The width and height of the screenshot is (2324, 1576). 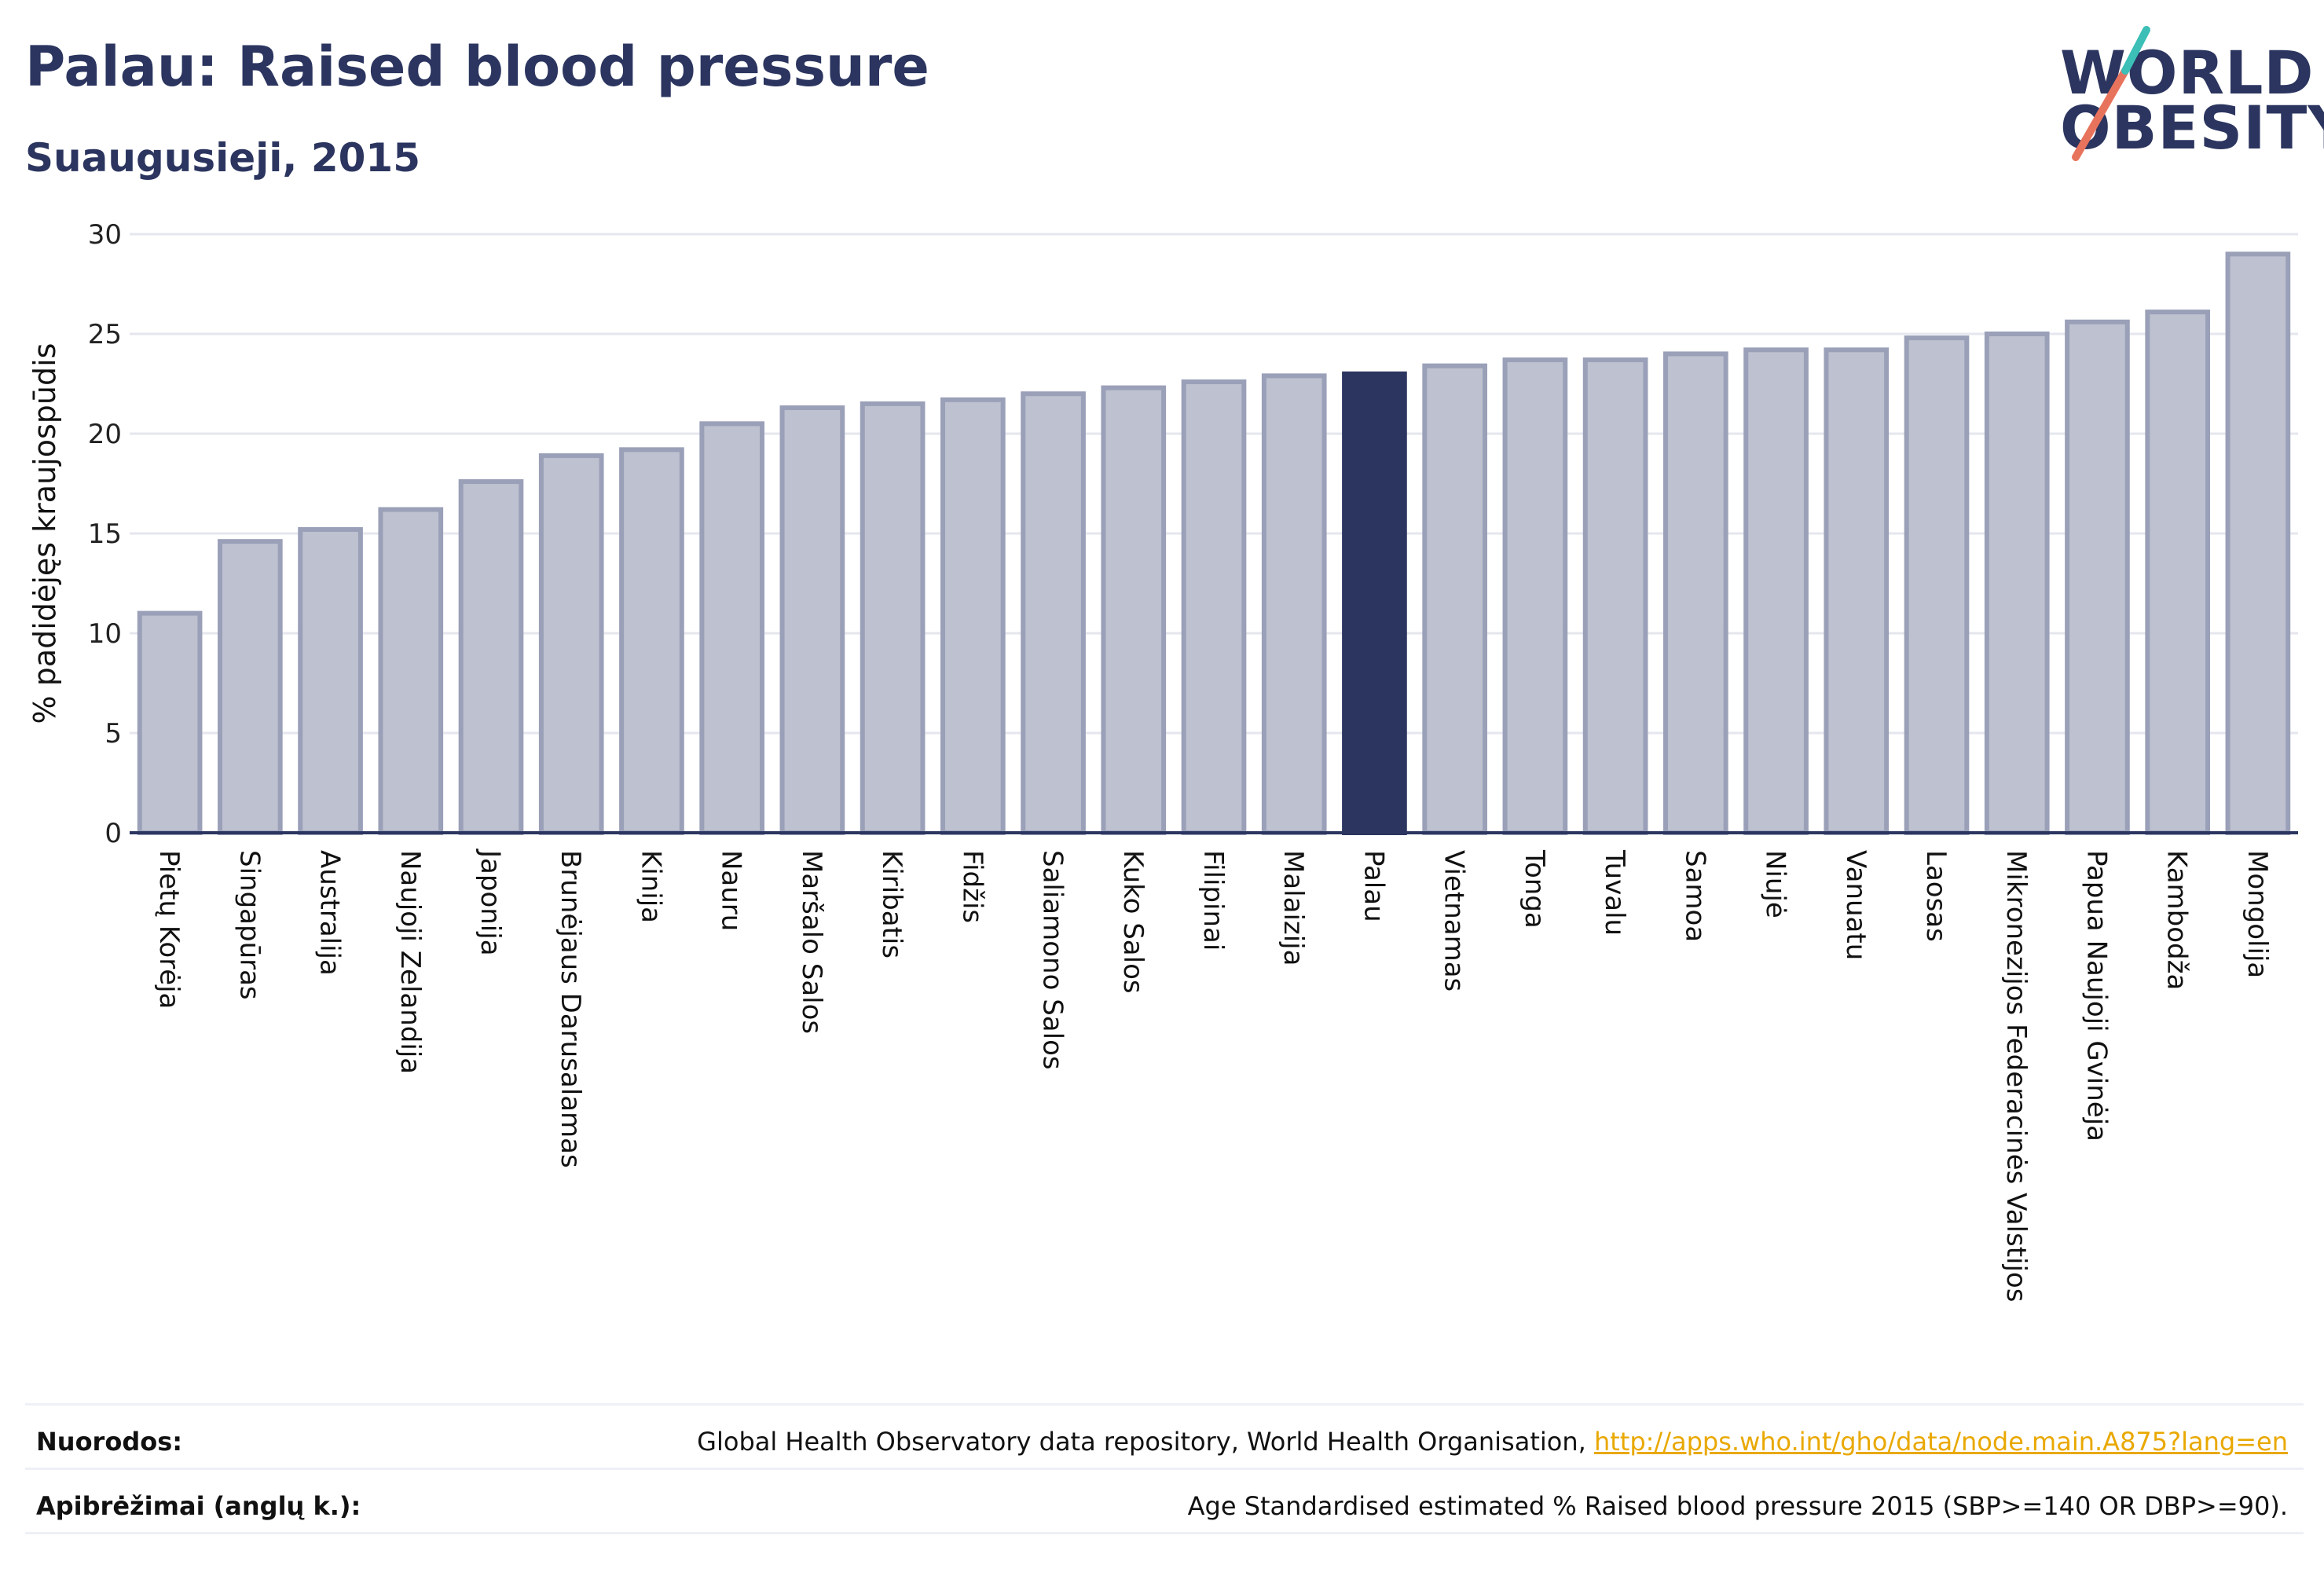 What do you see at coordinates (1857, 591) in the screenshot?
I see `bar-vanuatu` at bounding box center [1857, 591].